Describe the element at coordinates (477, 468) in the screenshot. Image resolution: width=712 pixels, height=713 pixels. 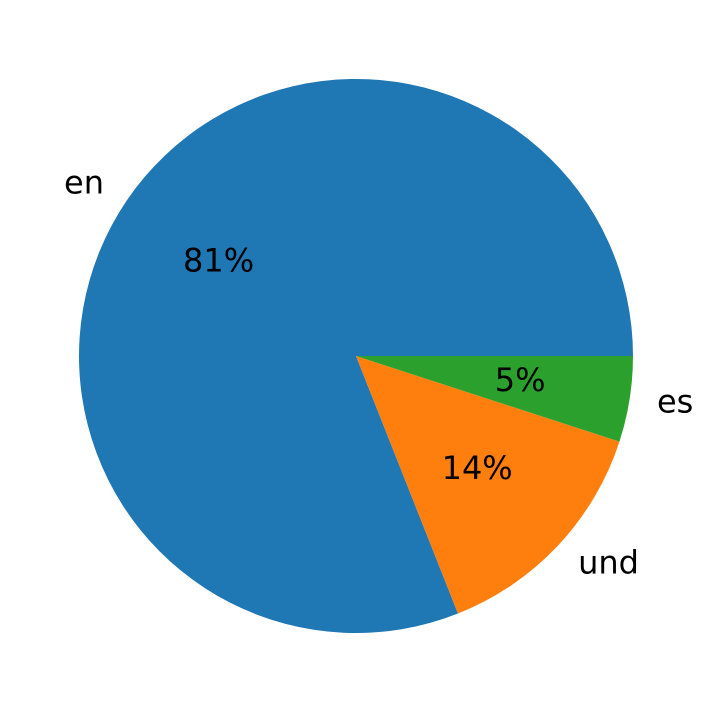
I see `percent-label: 14%` at that location.